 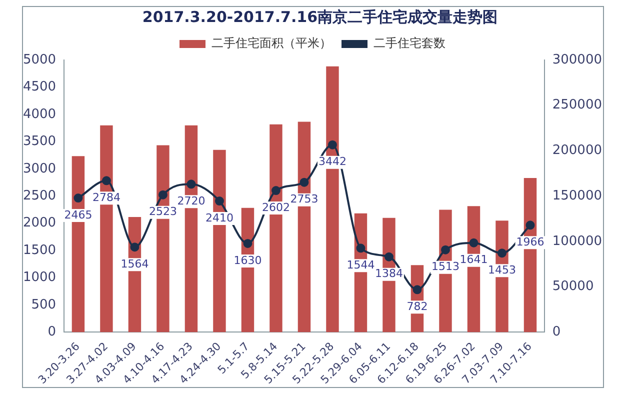 What do you see at coordinates (573, 286) in the screenshot?
I see `y2-tick-label: 50000` at bounding box center [573, 286].